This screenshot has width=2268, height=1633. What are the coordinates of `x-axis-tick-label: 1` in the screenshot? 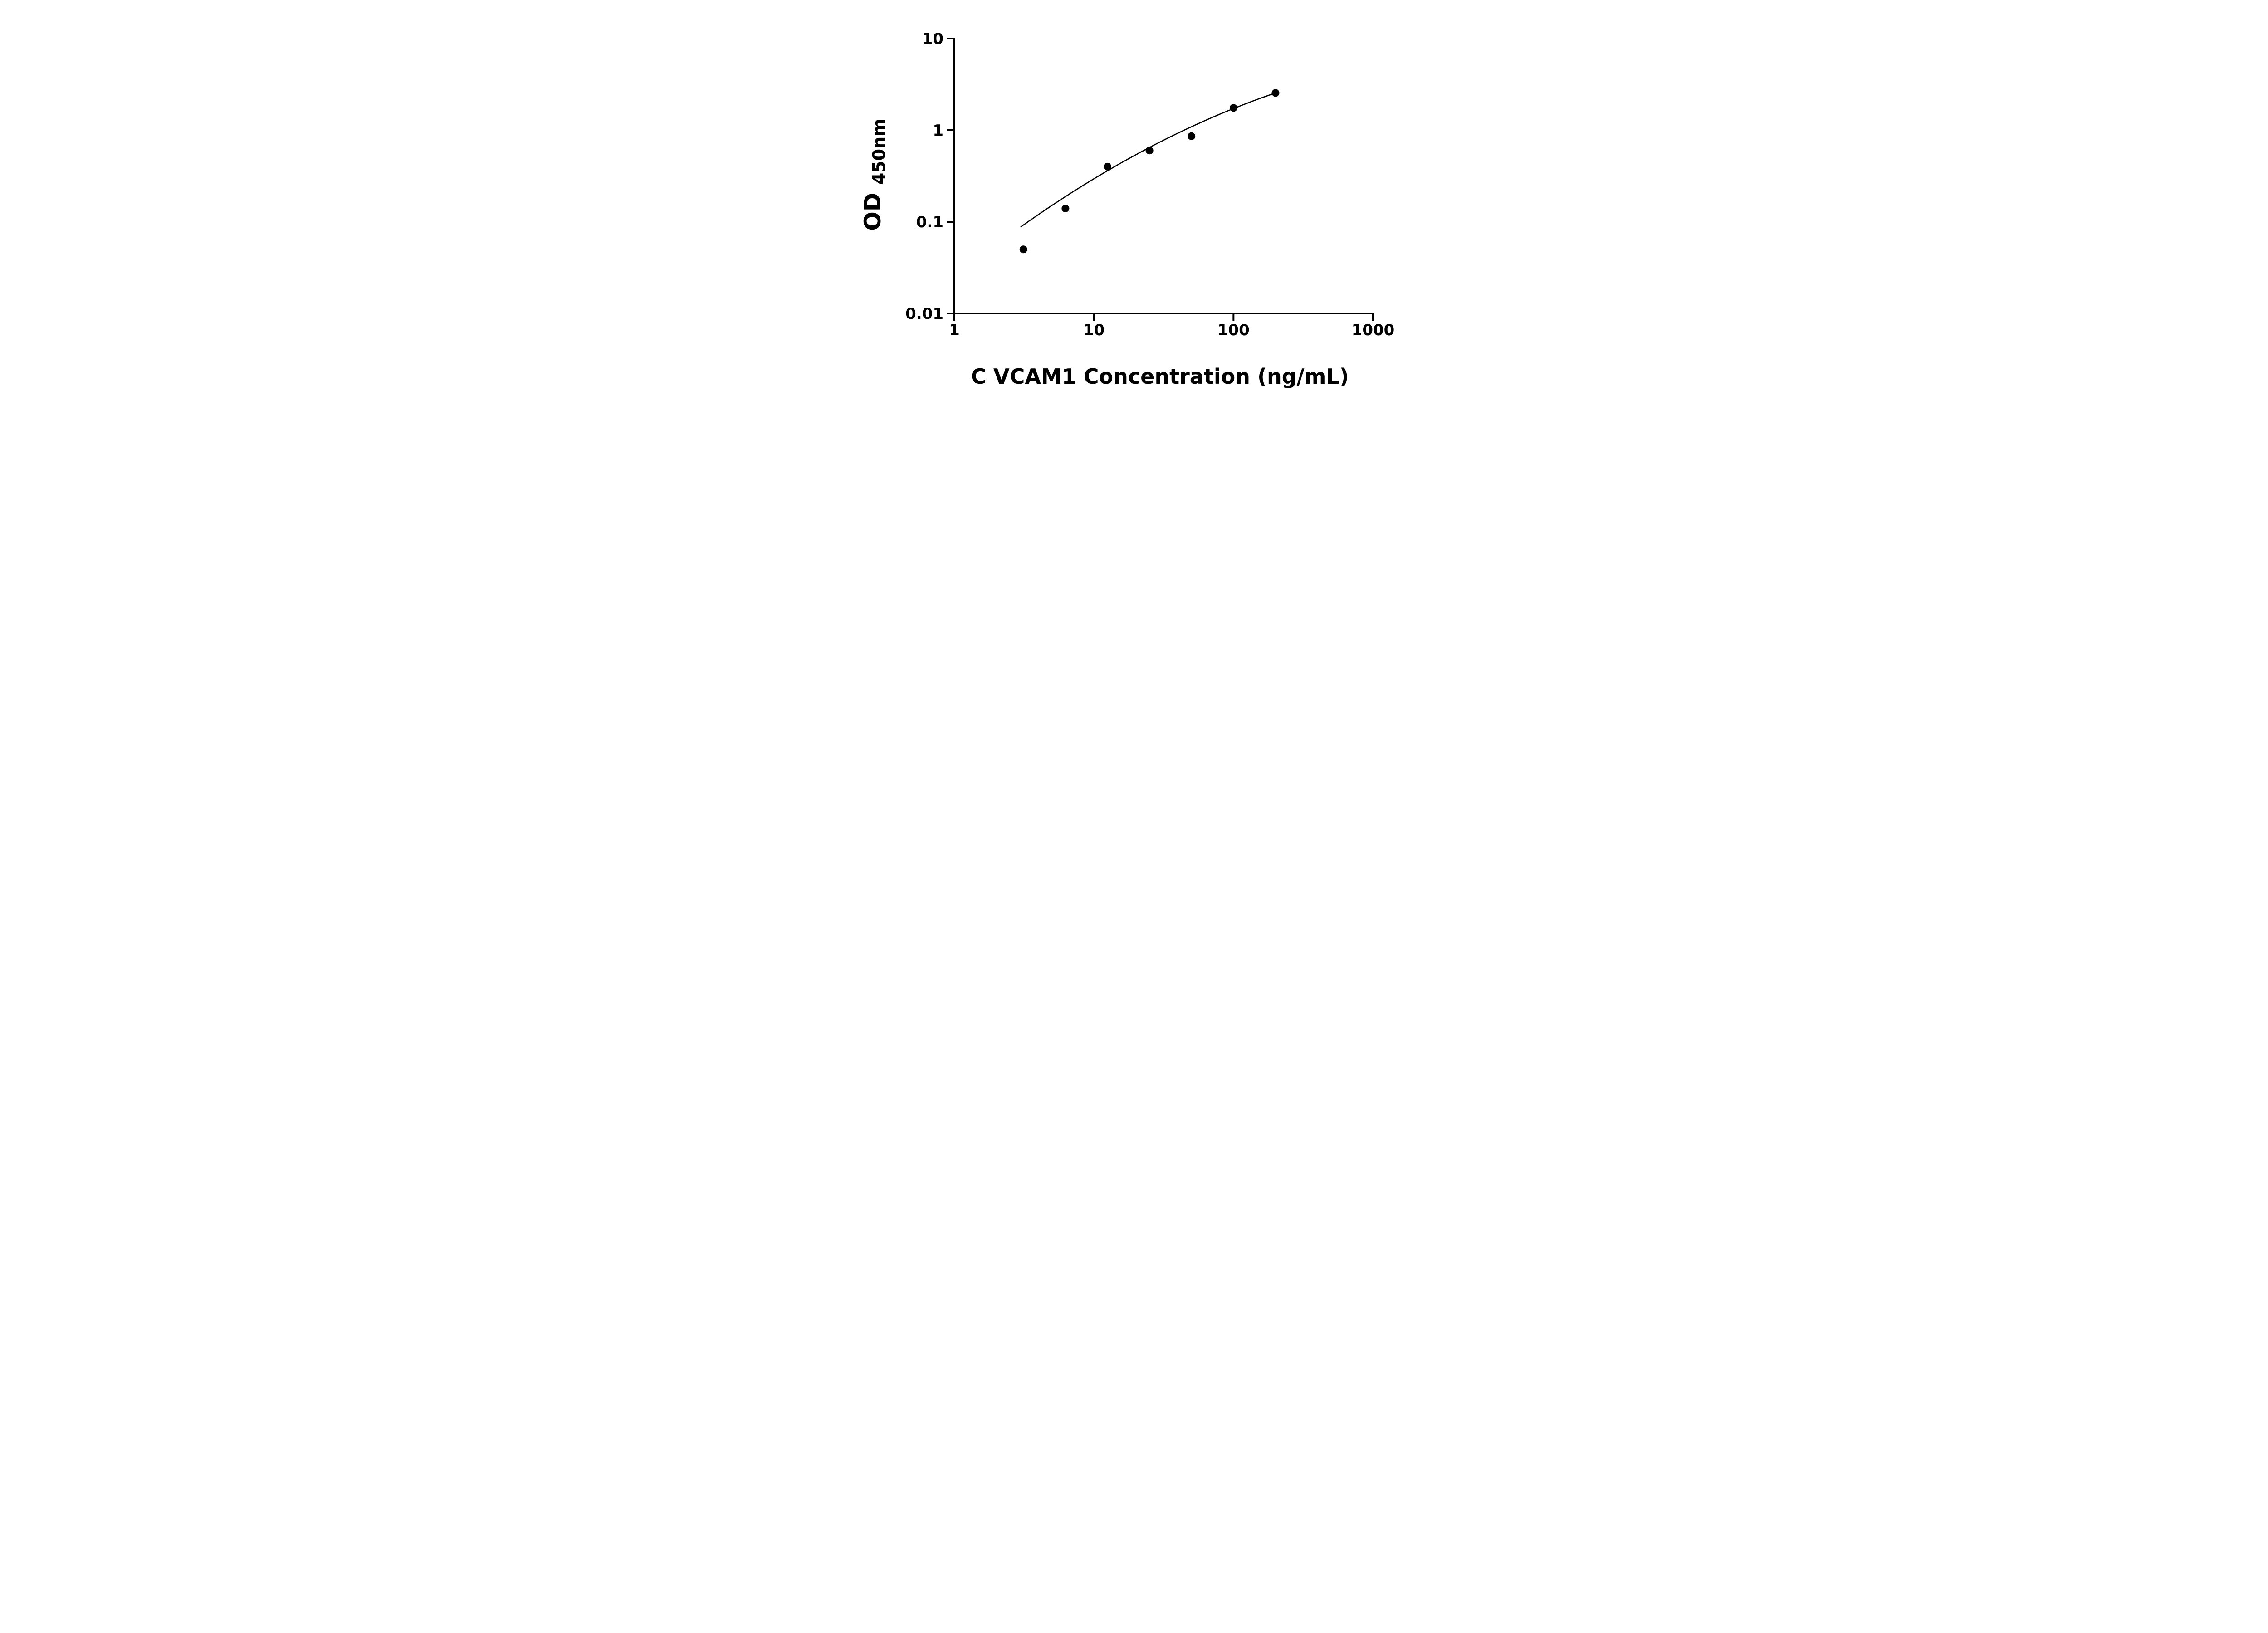 It's located at (955, 330).